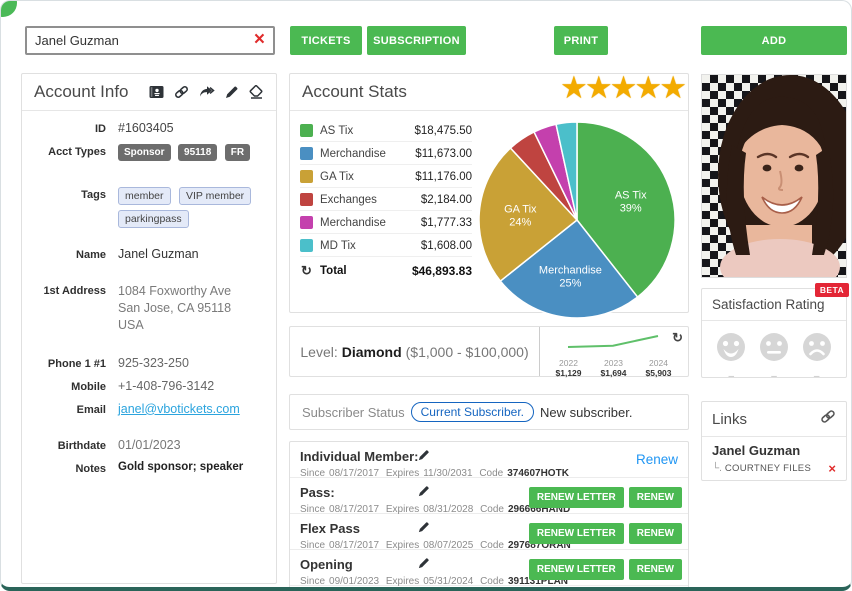 This screenshot has height=591, width=852. Describe the element at coordinates (832, 468) in the screenshot. I see `remove-link-icon: ×` at that location.